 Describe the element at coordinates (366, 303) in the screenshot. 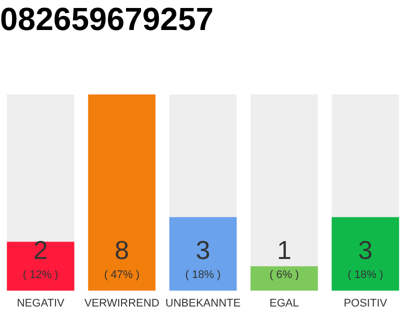

I see `x-tick-label: POSITIV` at that location.